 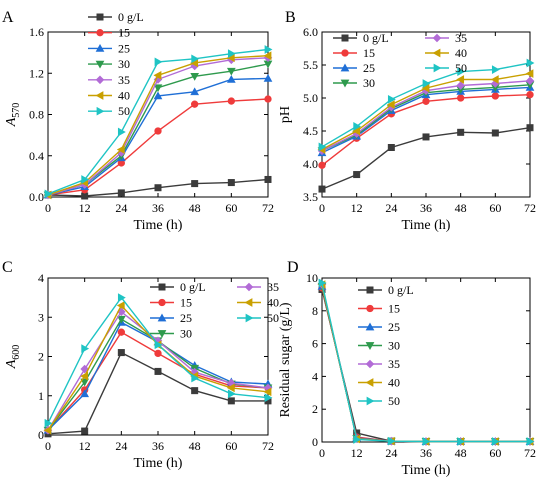 I want to click on y-tick-label: 1.2, so click(x=36, y=73).